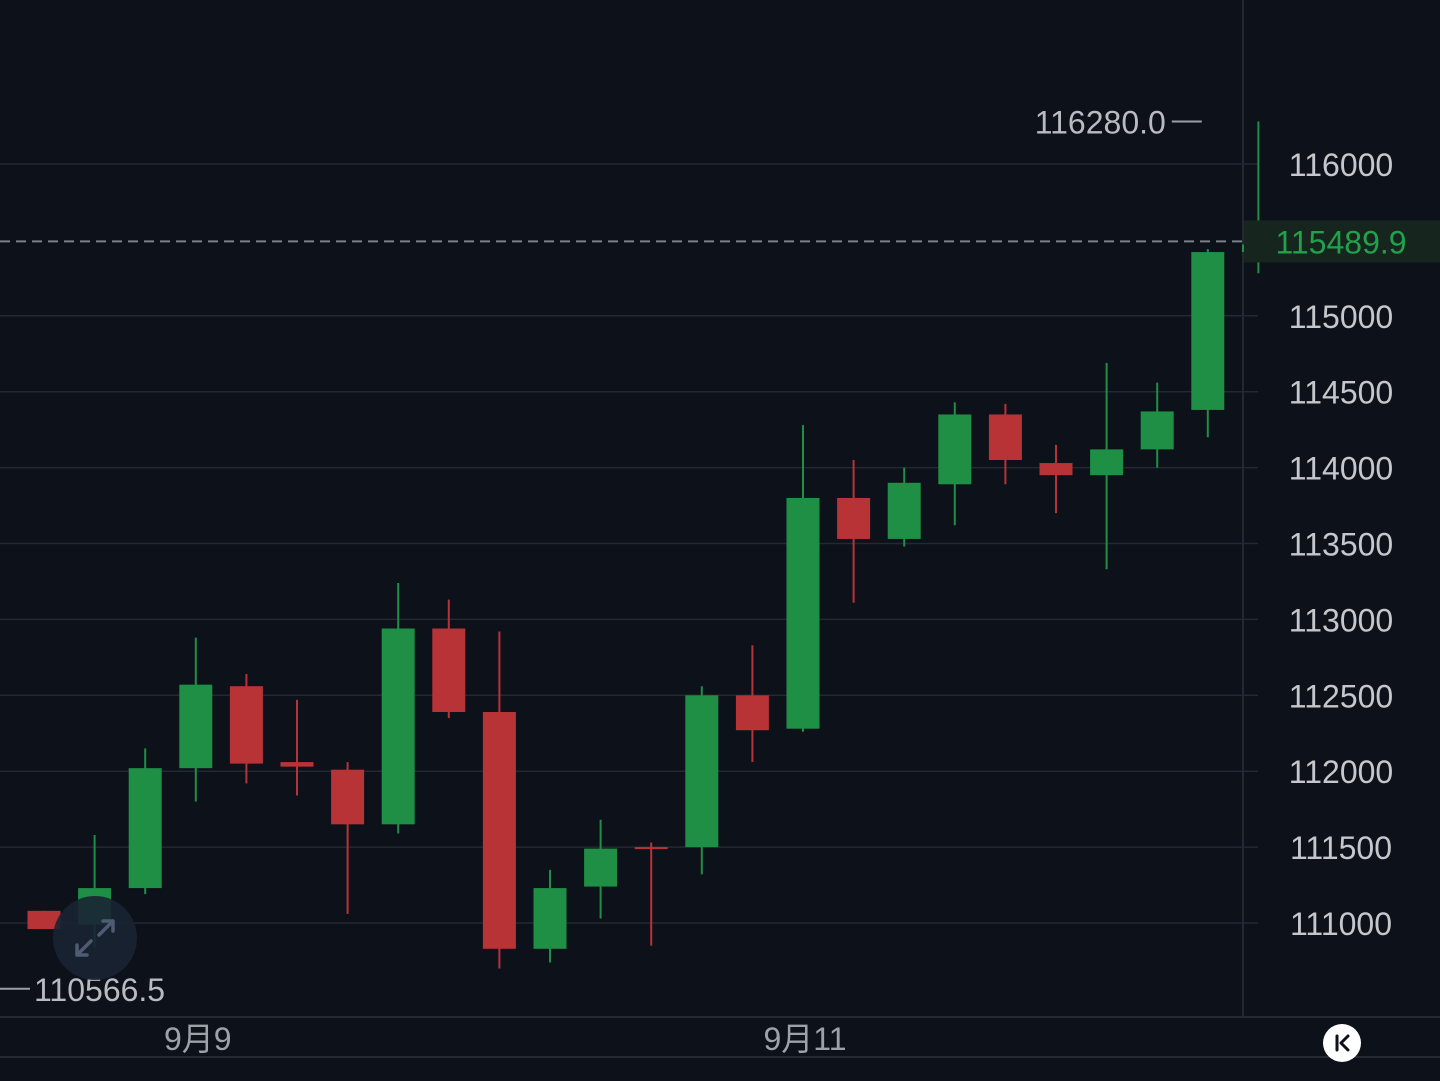 Image resolution: width=1440 pixels, height=1081 pixels. I want to click on y-tick-label-6: 112500, so click(1341, 696).